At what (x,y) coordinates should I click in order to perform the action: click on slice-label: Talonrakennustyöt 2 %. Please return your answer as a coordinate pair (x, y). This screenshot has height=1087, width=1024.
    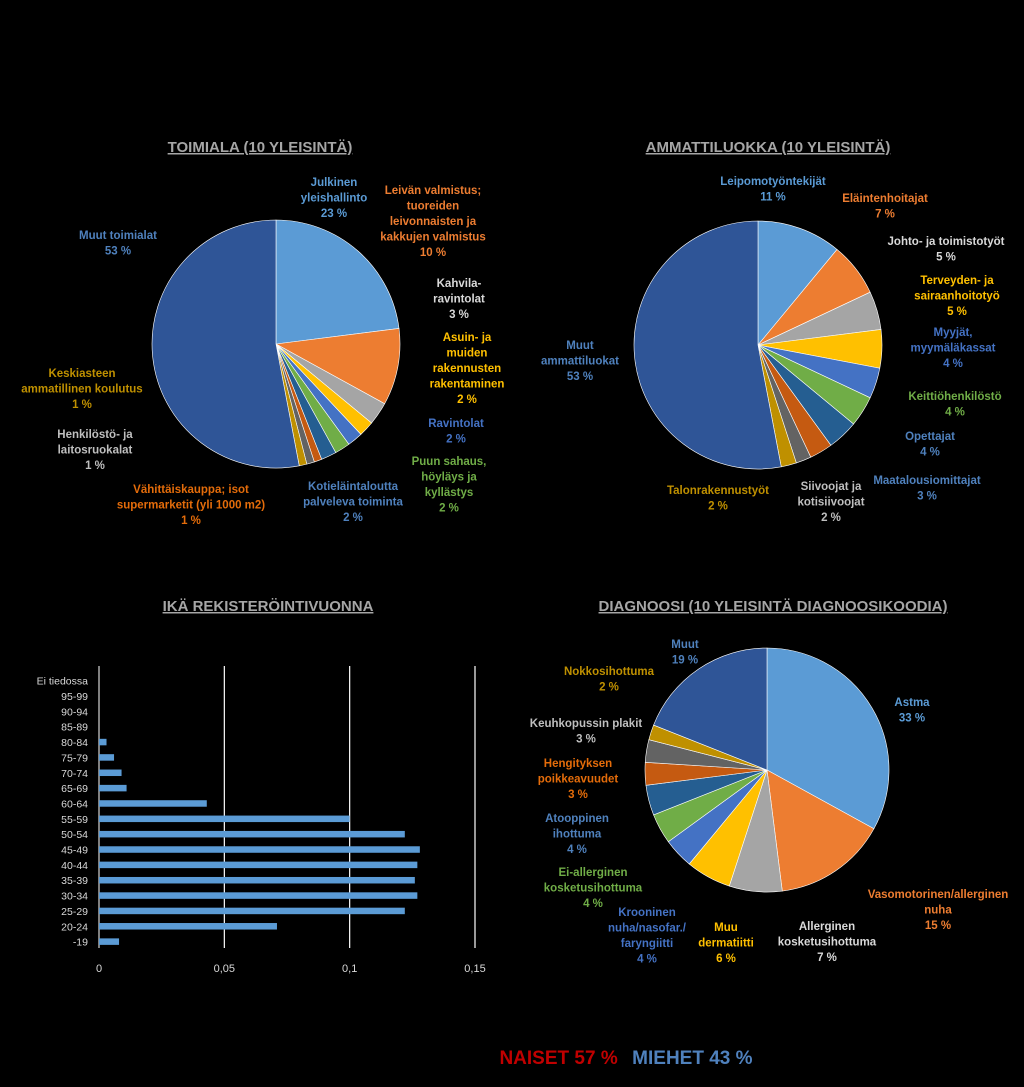
    Looking at the image, I should click on (718, 499).